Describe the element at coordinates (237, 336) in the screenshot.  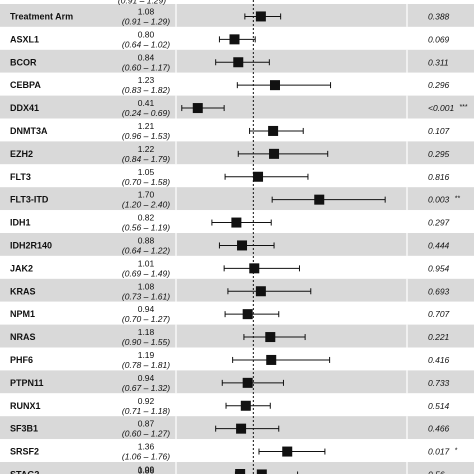
I see `row-background-nras` at that location.